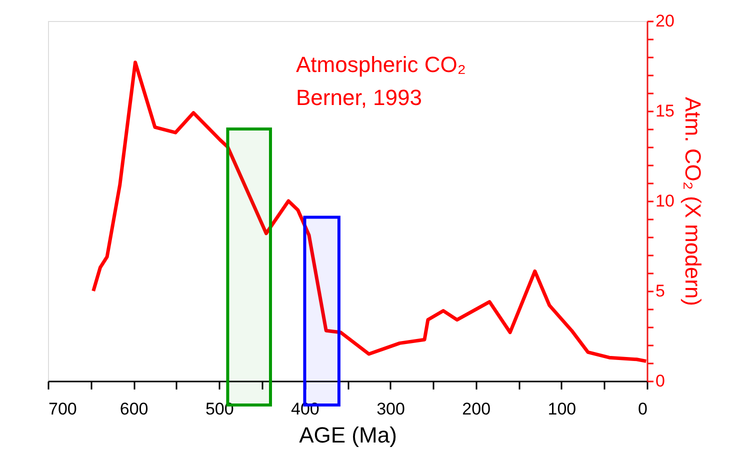  What do you see at coordinates (660, 381) in the screenshot?
I see `y-tick-label: 0` at bounding box center [660, 381].